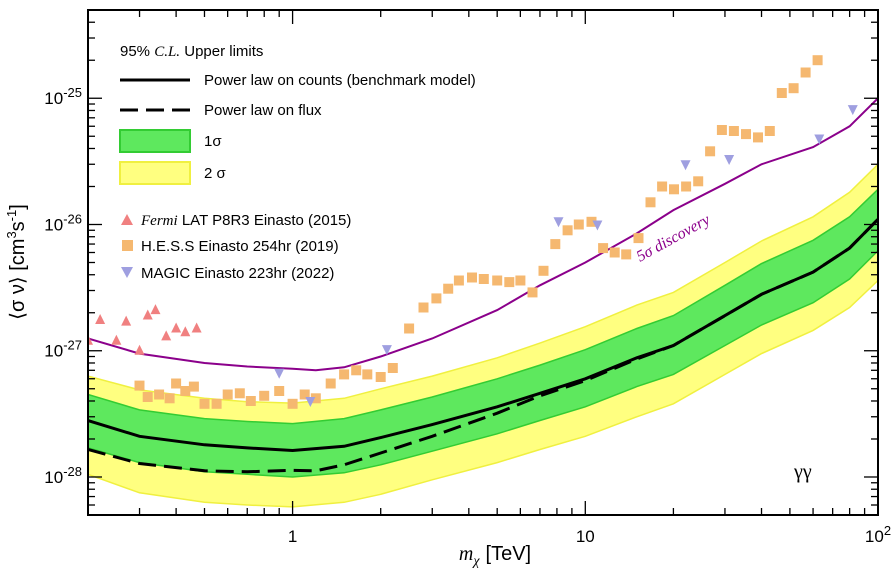 Image resolution: width=892 pixels, height=570 pixels. Describe the element at coordinates (292, 536) in the screenshot. I see `x-tick-label: 1` at that location.